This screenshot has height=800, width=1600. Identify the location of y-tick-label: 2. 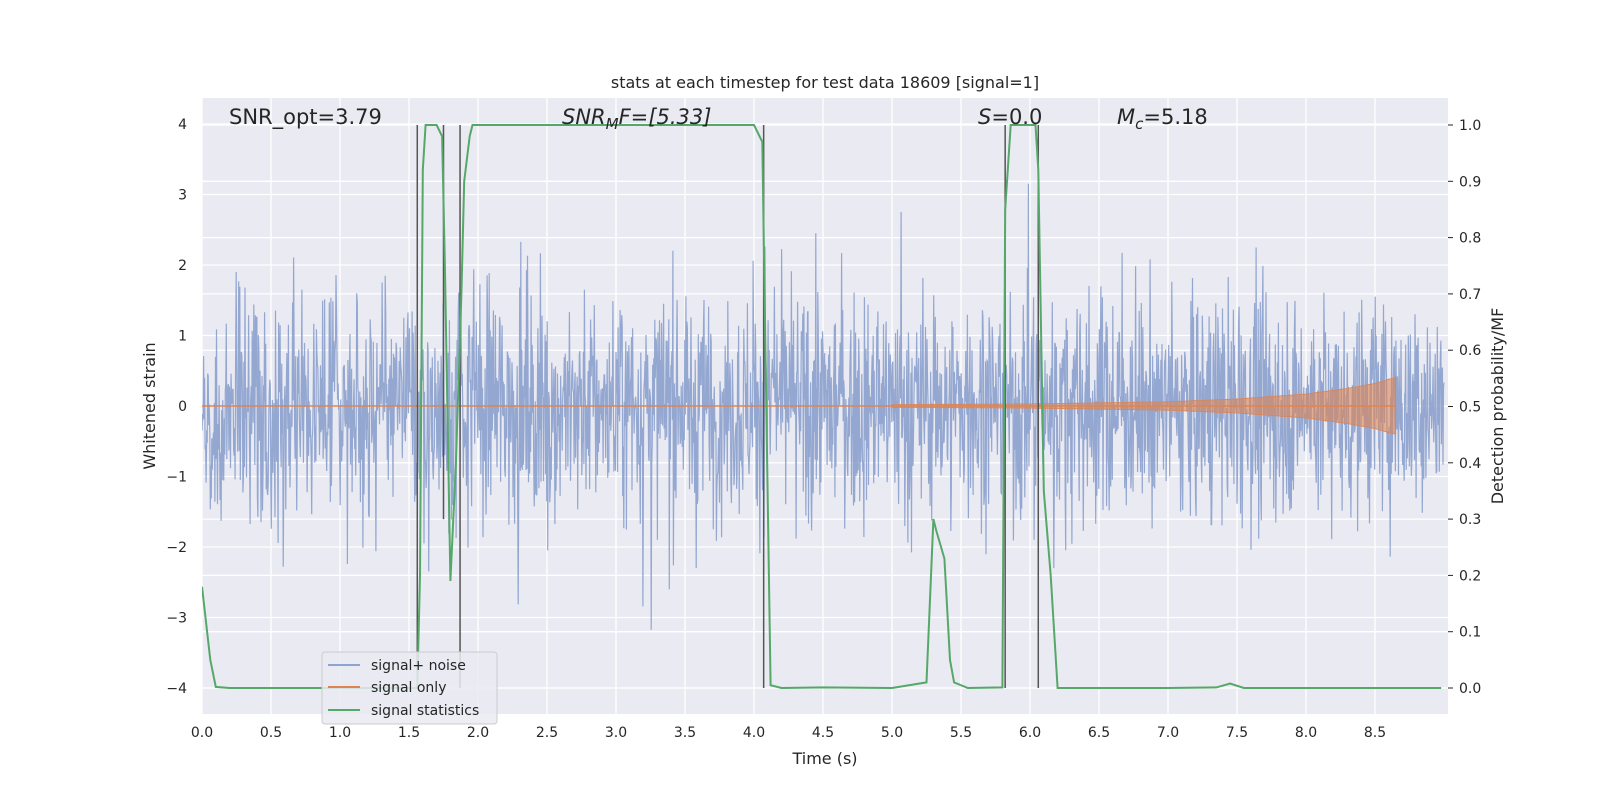
(182, 266).